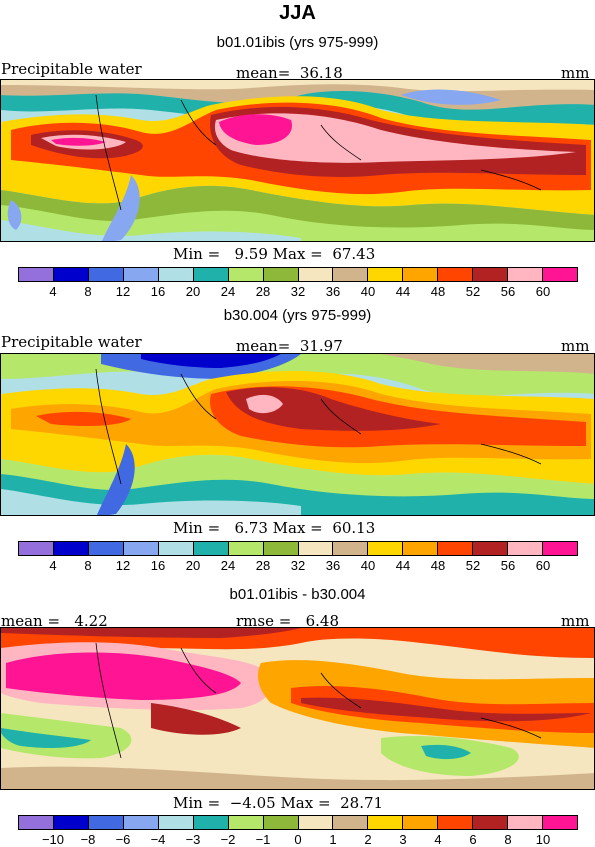 The width and height of the screenshot is (595, 847). What do you see at coordinates (88, 839) in the screenshot?
I see `panel3-colorbar-tick-label: −8` at bounding box center [88, 839].